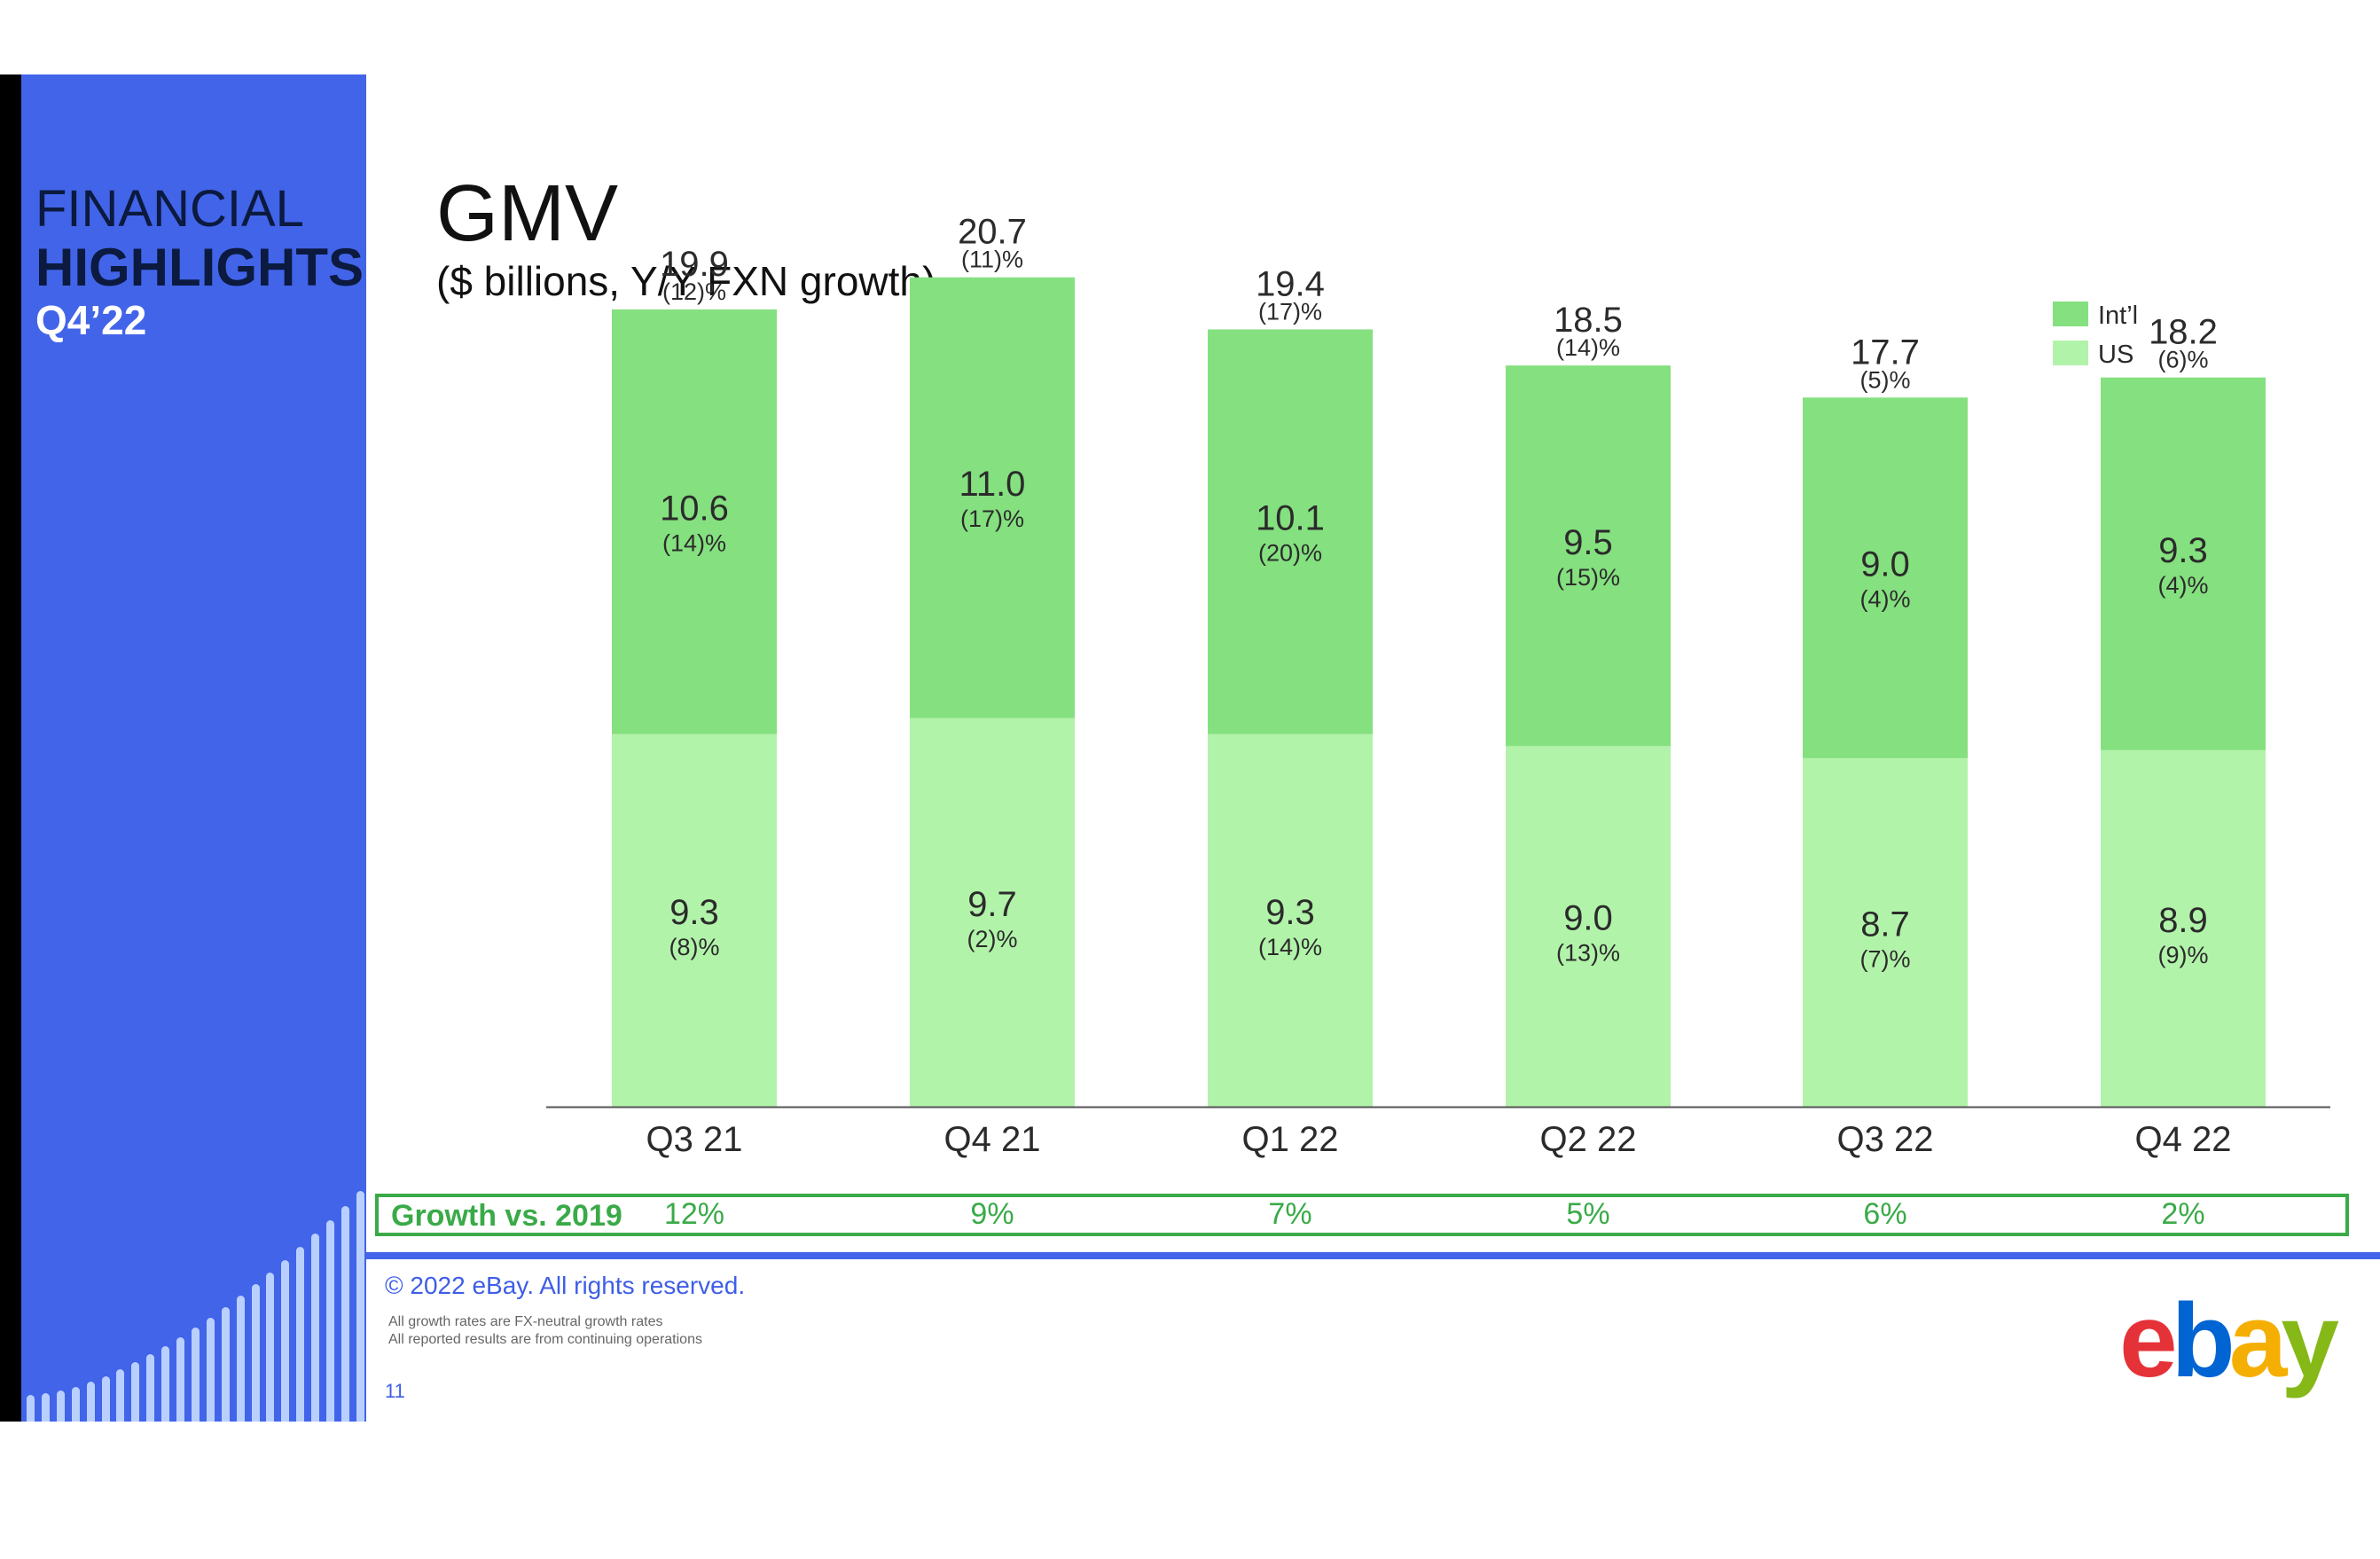 The width and height of the screenshot is (2380, 1559). What do you see at coordinates (395, 1391) in the screenshot?
I see `page-number: 11` at bounding box center [395, 1391].